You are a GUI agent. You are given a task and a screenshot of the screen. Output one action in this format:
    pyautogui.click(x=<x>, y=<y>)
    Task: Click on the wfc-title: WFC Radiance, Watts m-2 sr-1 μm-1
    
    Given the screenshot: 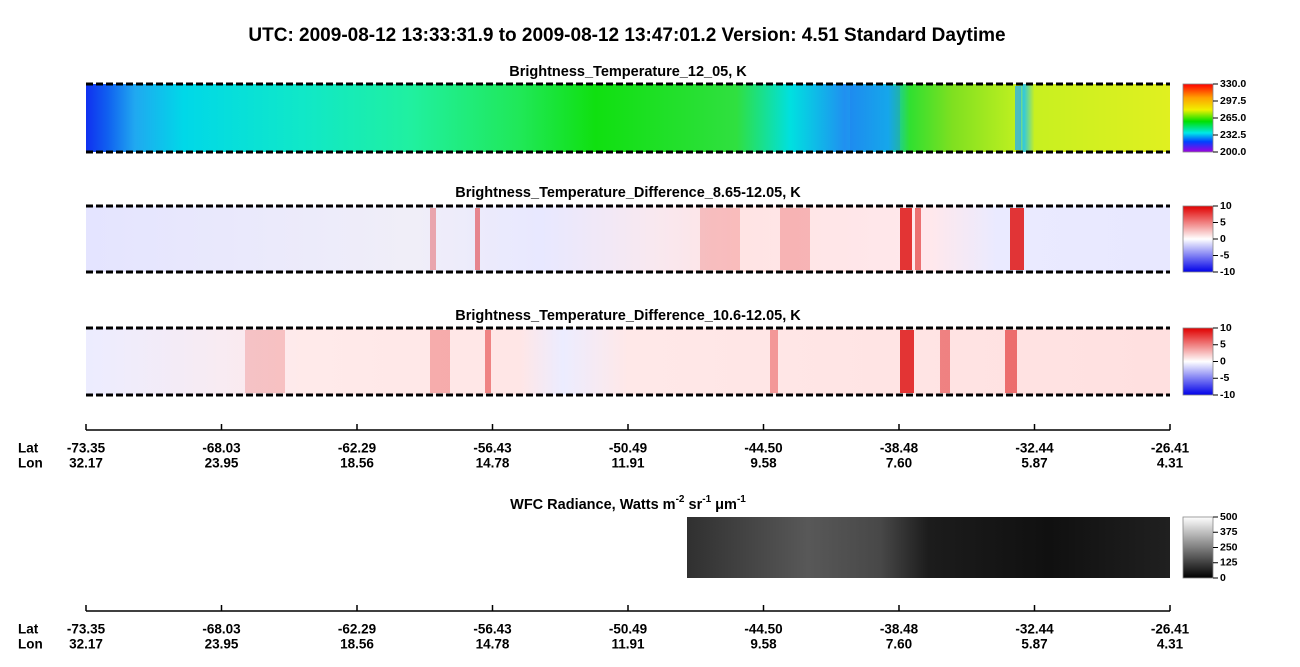 What is the action you would take?
    pyautogui.click(x=628, y=503)
    